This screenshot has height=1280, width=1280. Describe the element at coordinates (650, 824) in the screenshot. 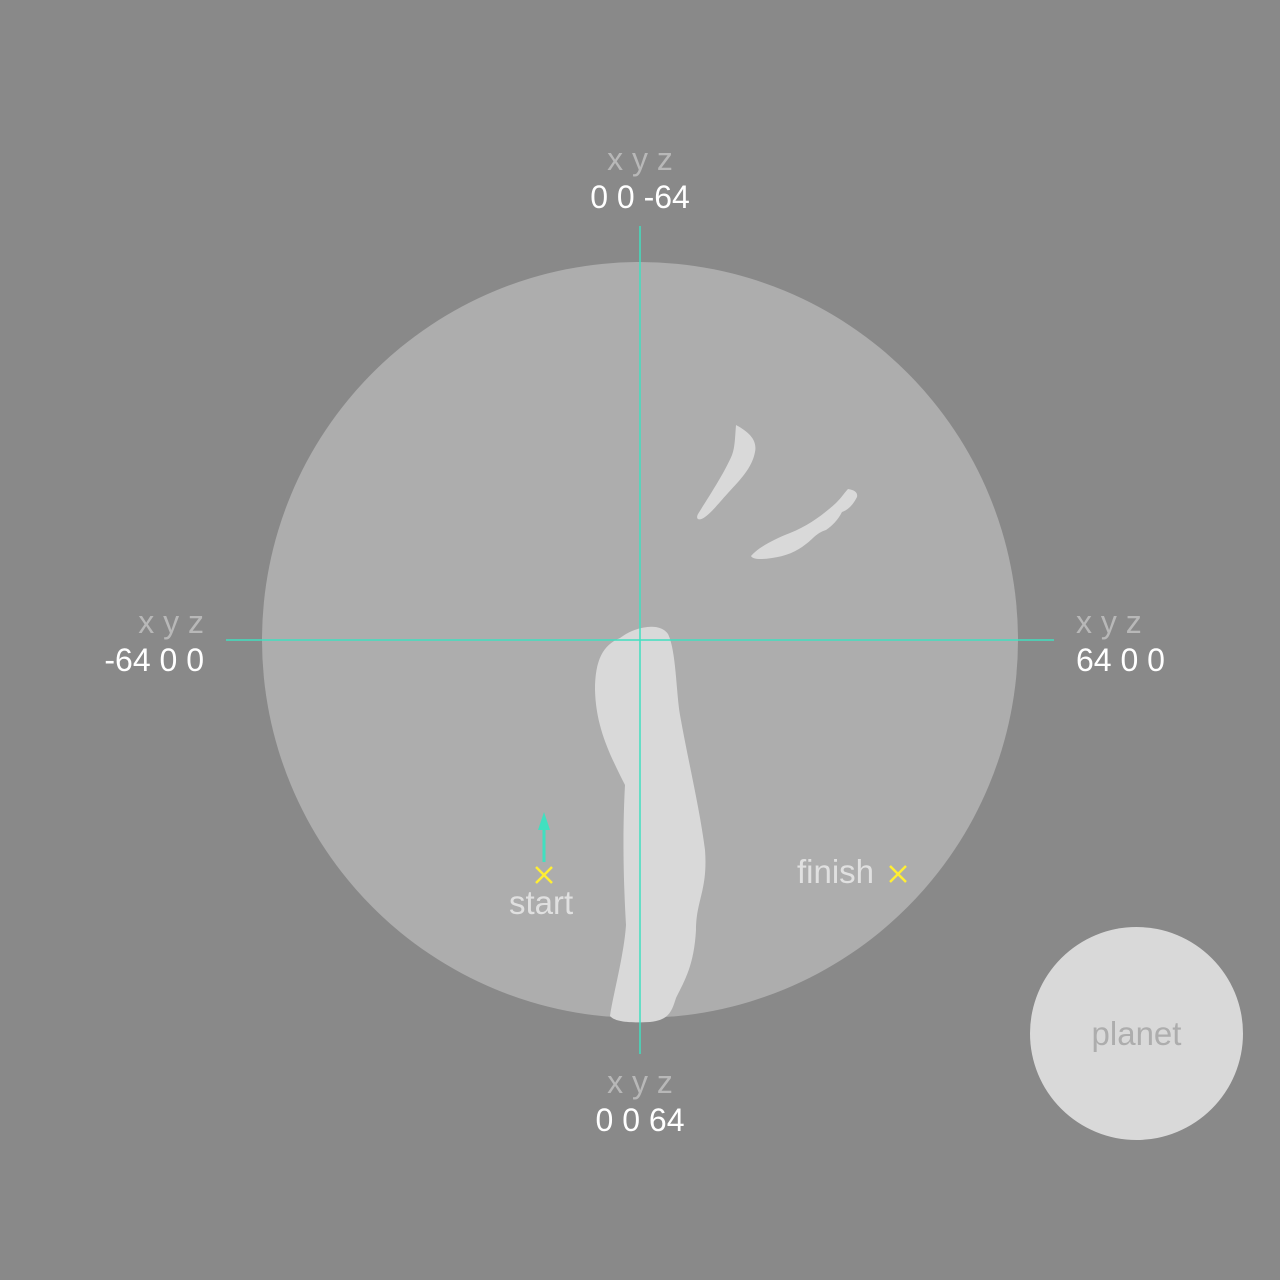

I see `terrain-region-main` at that location.